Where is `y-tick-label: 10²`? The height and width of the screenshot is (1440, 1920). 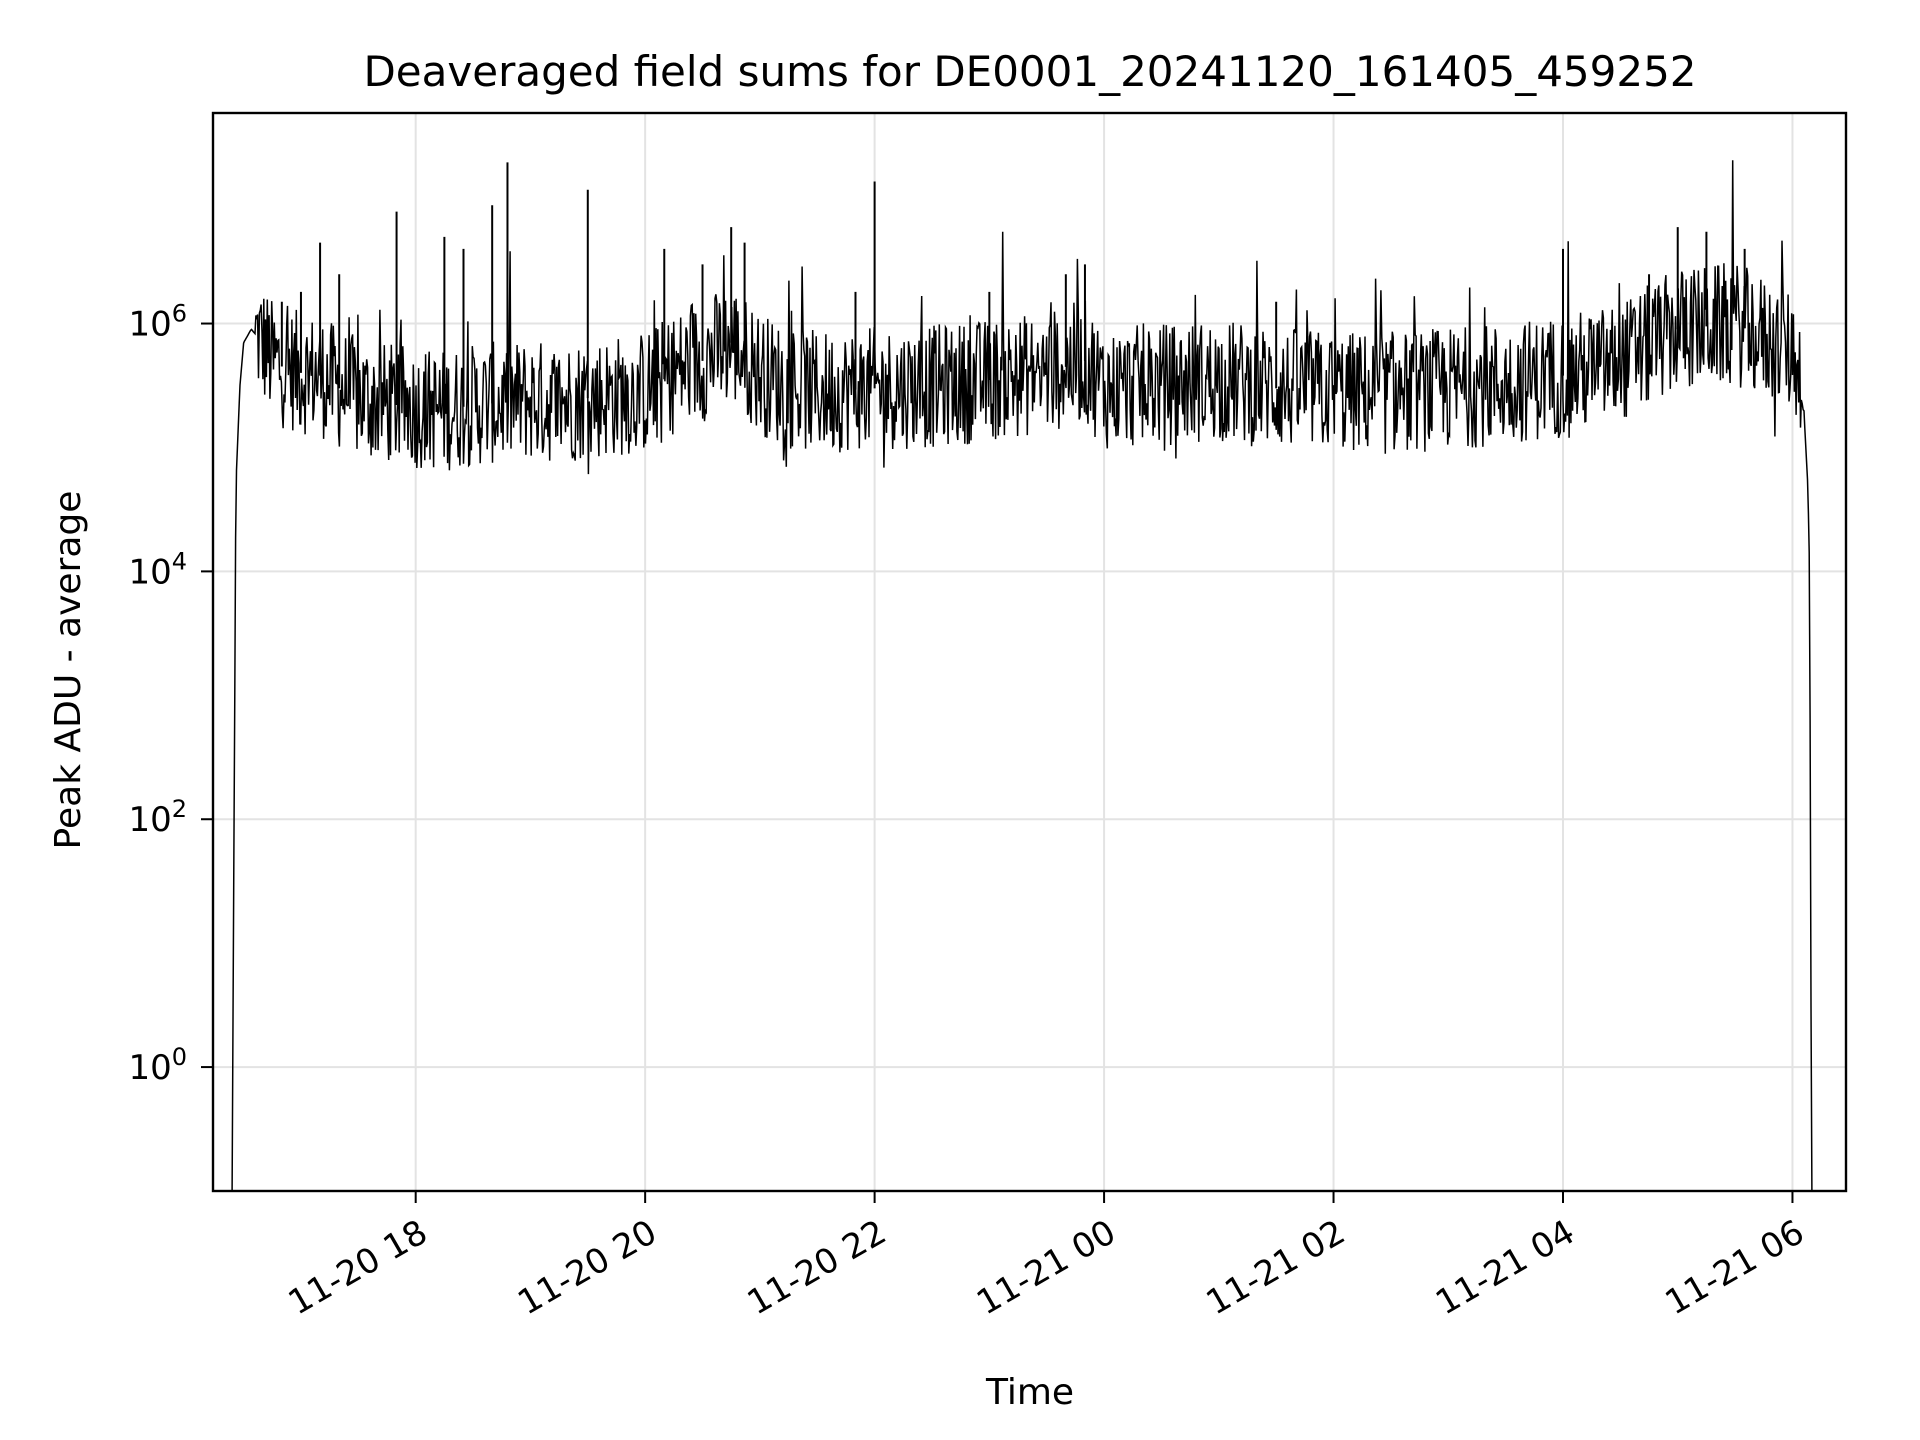 y-tick-label: 10² is located at coordinates (157, 817).